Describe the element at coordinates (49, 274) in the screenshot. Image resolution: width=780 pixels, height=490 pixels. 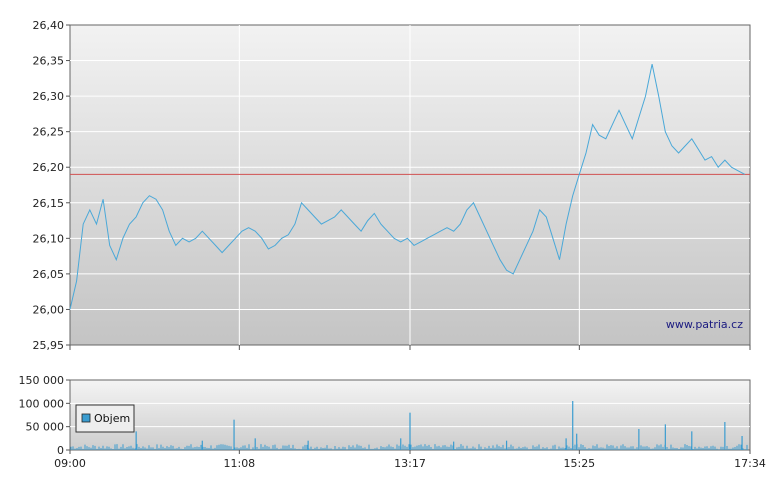
I see `price-y-tick-label: 26,05` at that location.